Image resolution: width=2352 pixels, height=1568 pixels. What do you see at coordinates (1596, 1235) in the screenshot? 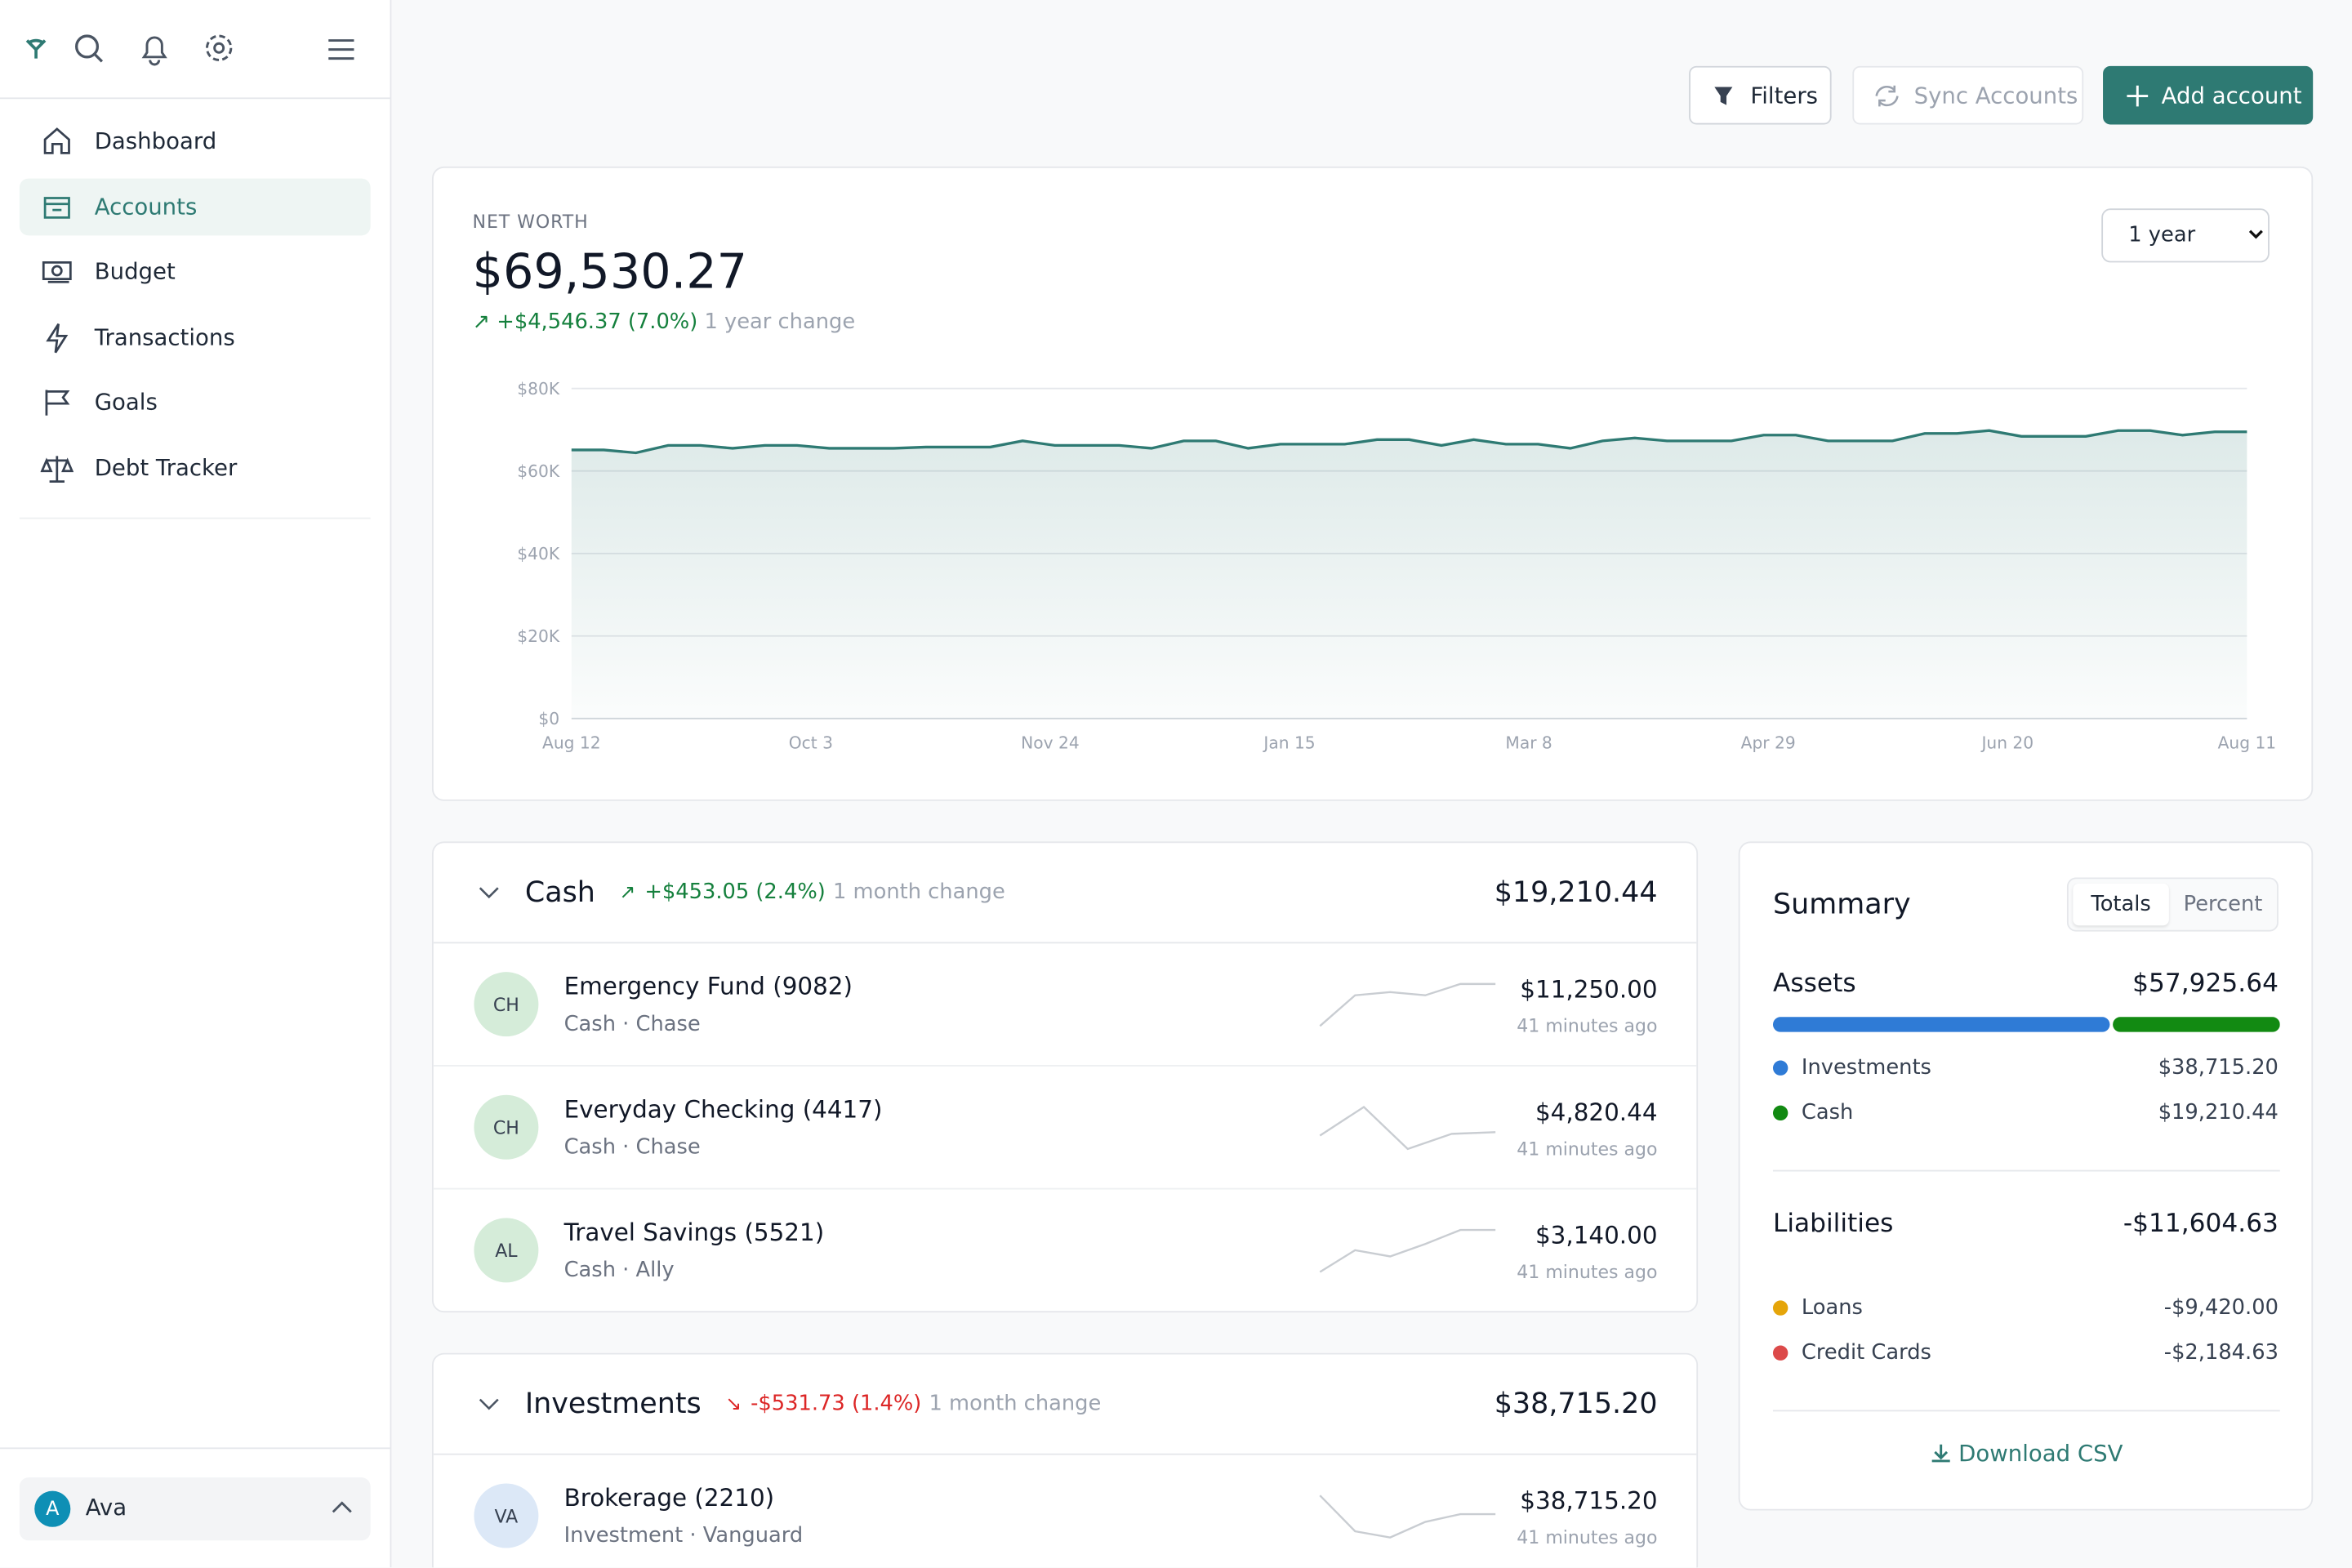
I see `account-balance: $3,140.00` at bounding box center [1596, 1235].